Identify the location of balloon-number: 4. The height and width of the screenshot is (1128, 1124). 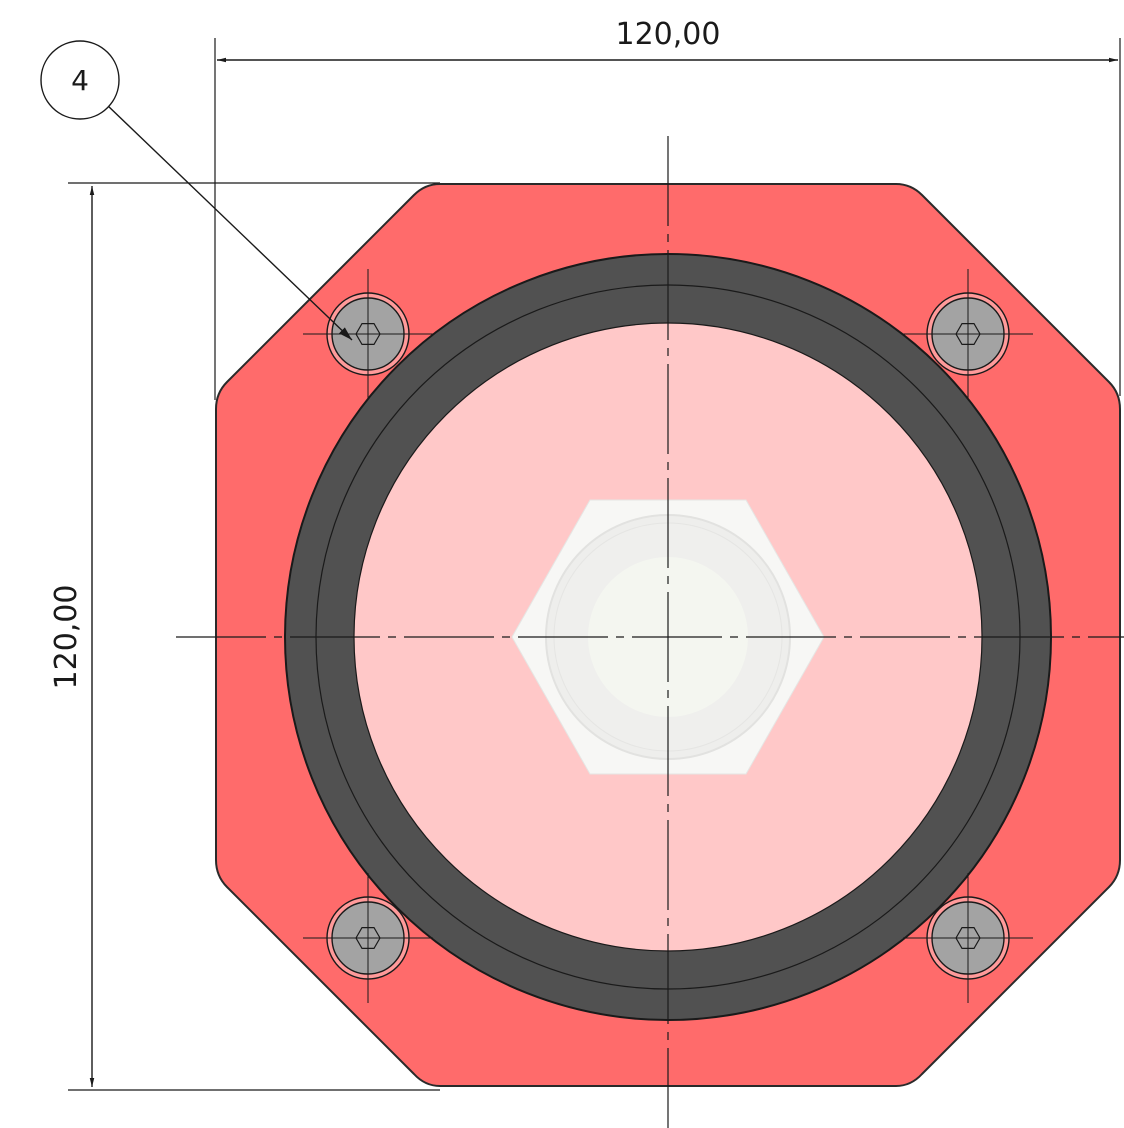
(80, 80).